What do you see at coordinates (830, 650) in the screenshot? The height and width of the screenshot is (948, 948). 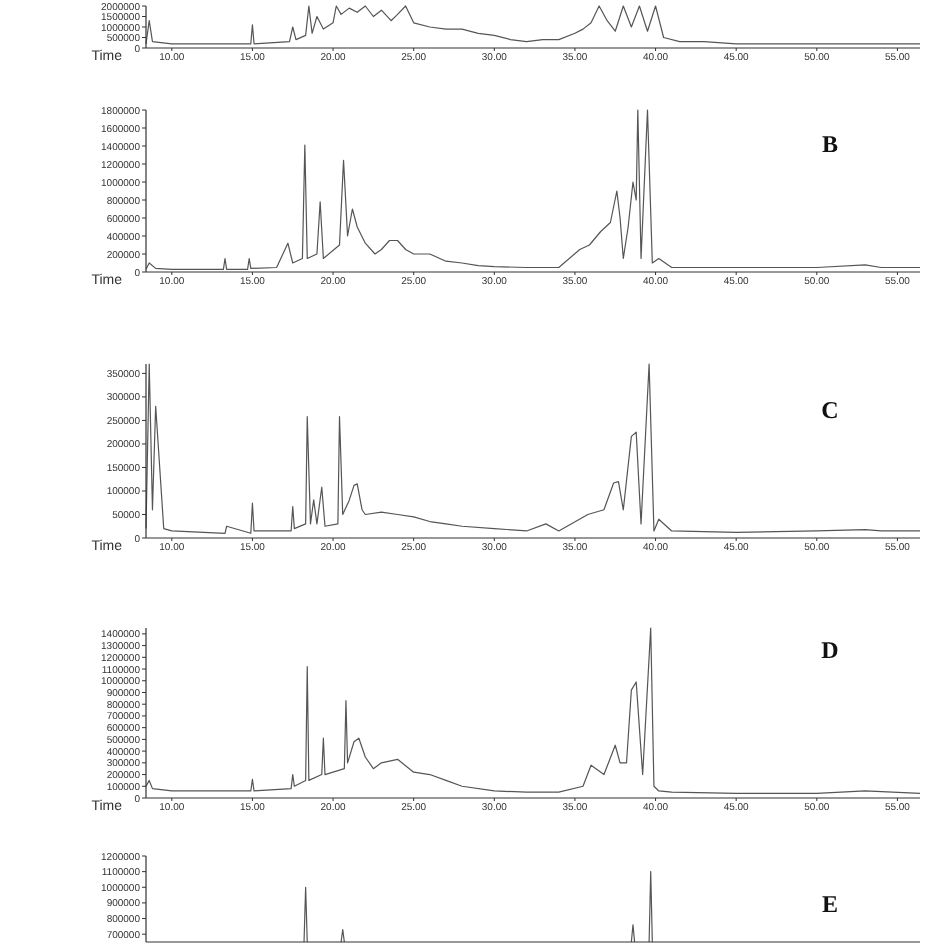 I see `chart-title: D` at bounding box center [830, 650].